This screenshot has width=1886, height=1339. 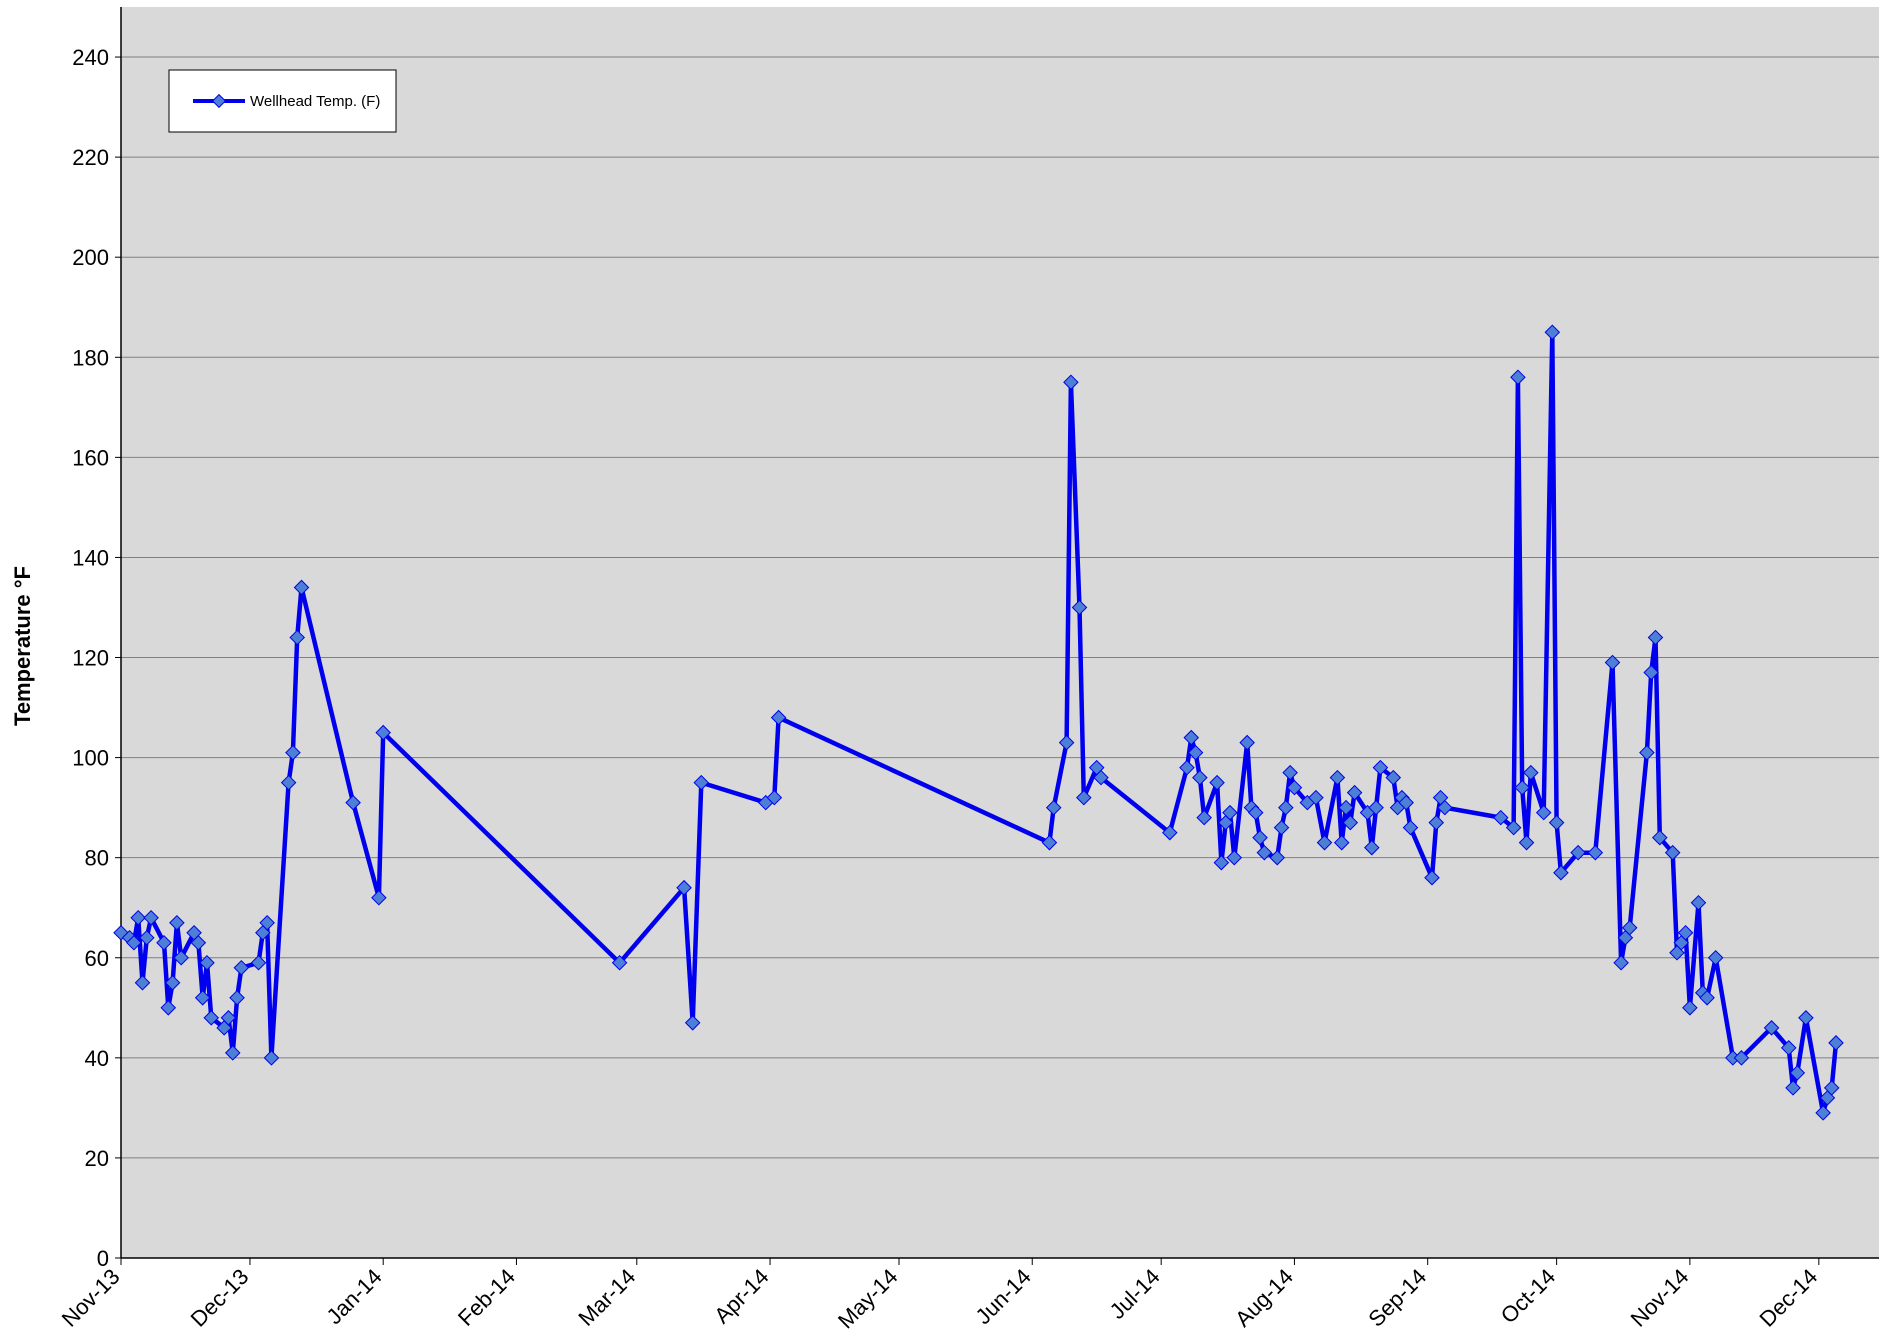 I want to click on x-tick-label: Feb-14, so click(x=486, y=1297).